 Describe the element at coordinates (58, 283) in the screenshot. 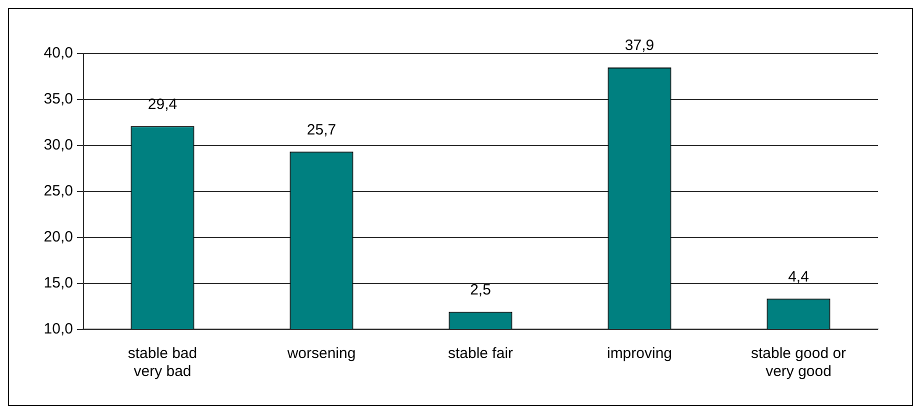

I see `text: 15,0` at that location.